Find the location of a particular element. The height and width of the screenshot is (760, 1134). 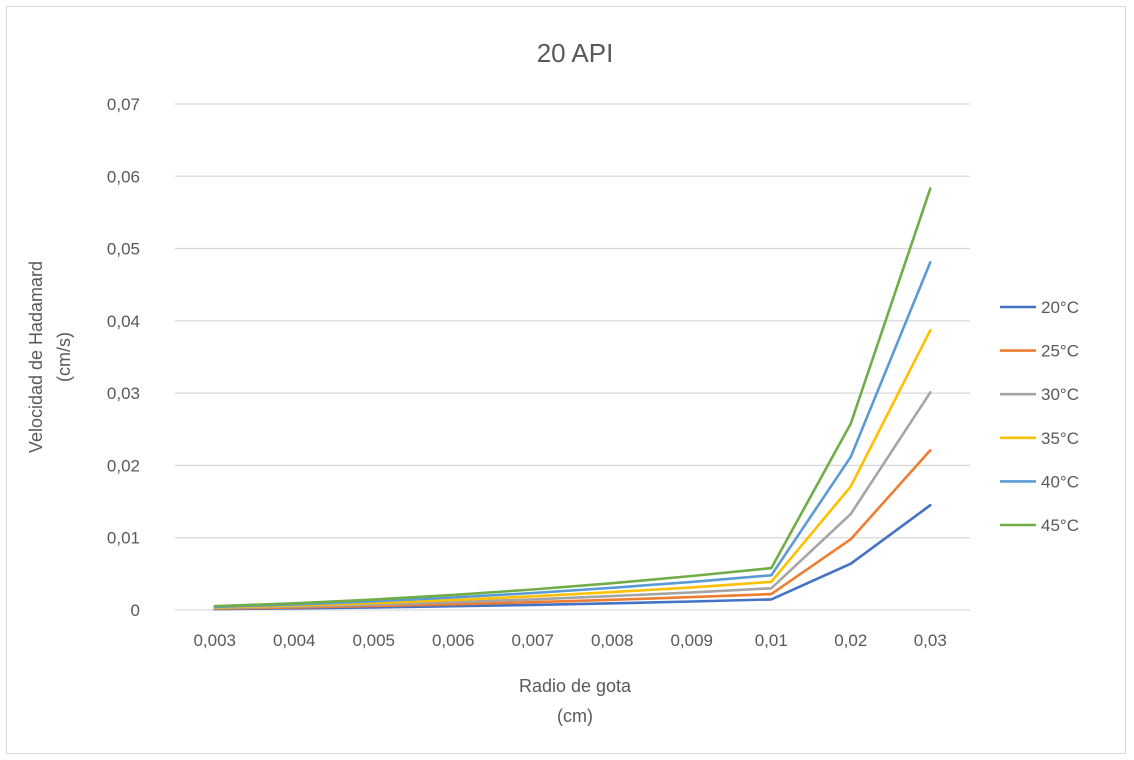

x-tick-label: 0,02 is located at coordinates (850, 640).